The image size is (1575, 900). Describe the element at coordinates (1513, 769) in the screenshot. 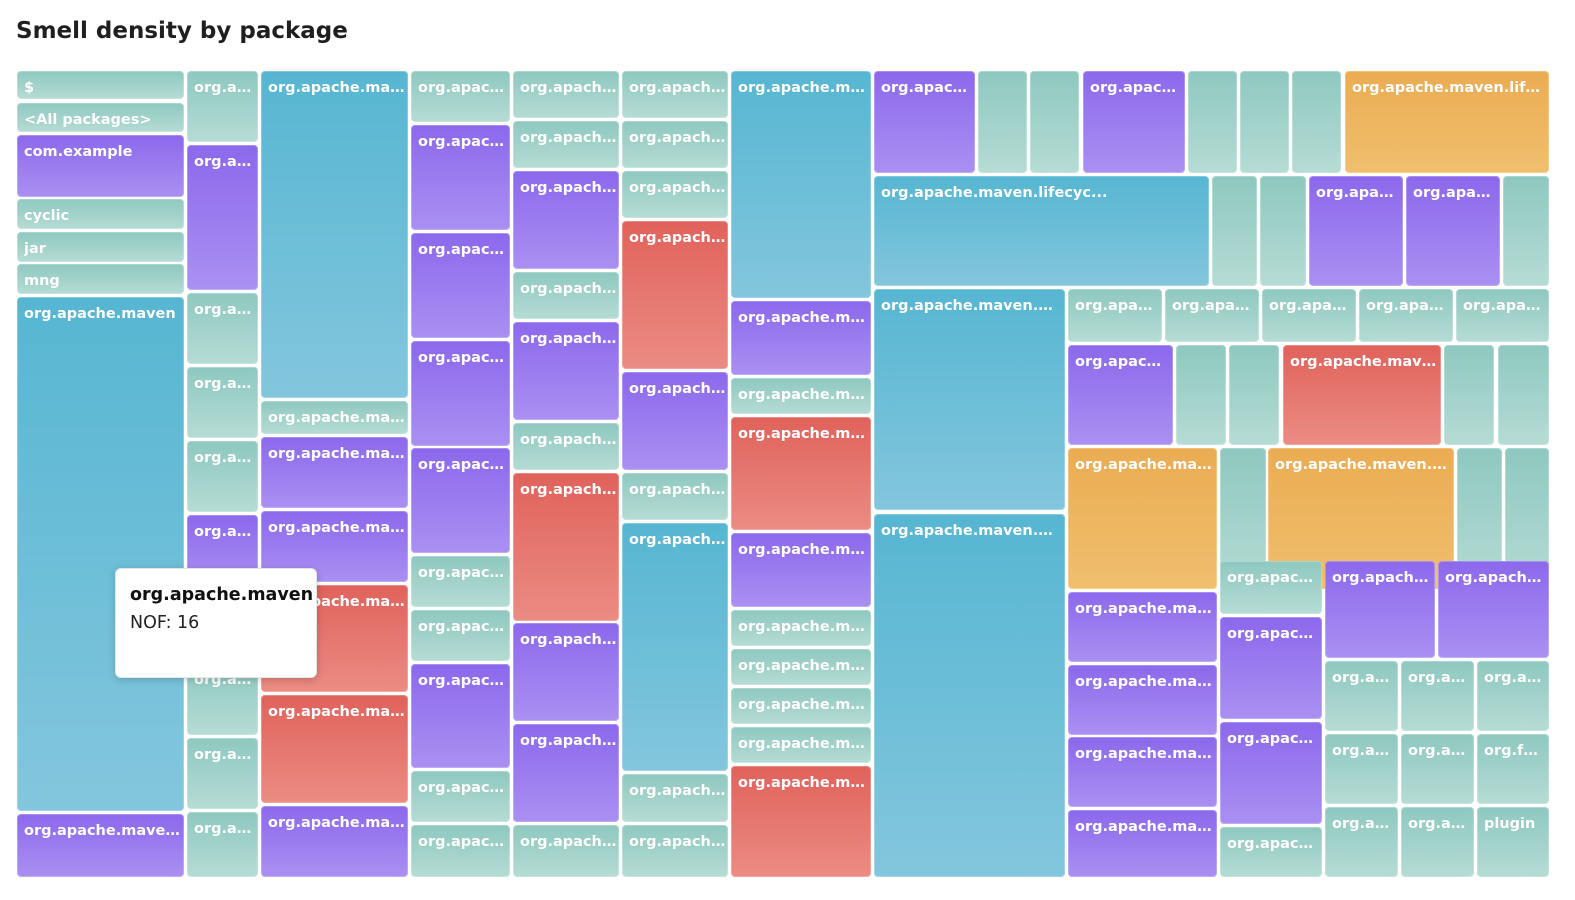

I see `treemap-tile: org.fuses` at that location.